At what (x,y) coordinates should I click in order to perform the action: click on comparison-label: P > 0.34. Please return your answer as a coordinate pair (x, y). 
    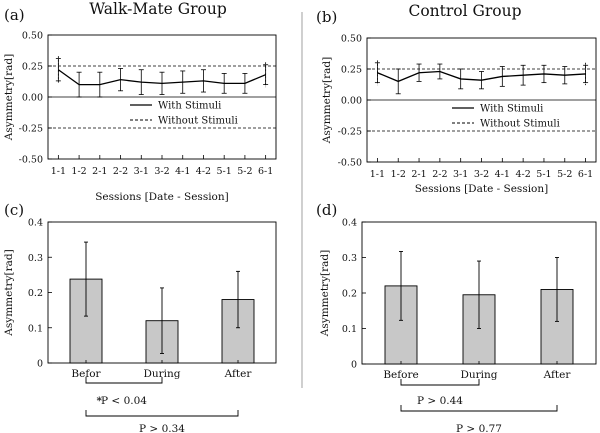
    Looking at the image, I should click on (162, 428).